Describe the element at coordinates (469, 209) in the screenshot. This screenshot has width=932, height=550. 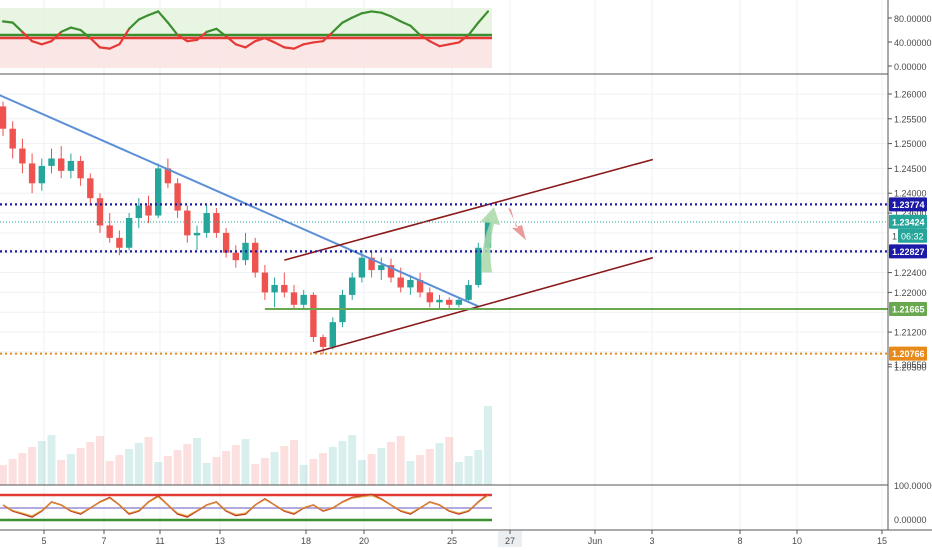
I see `channel-upper-line` at that location.